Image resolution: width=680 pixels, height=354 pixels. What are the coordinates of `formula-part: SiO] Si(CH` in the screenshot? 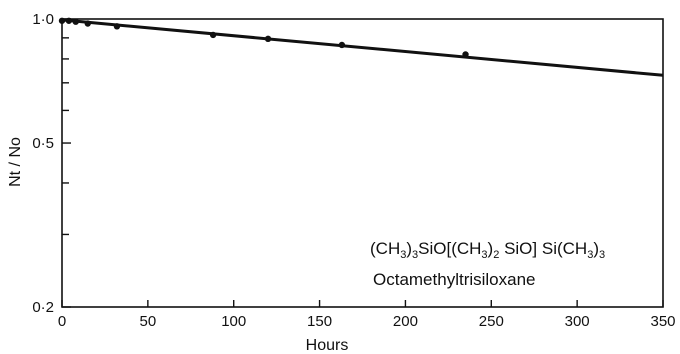 It's located at (543, 248).